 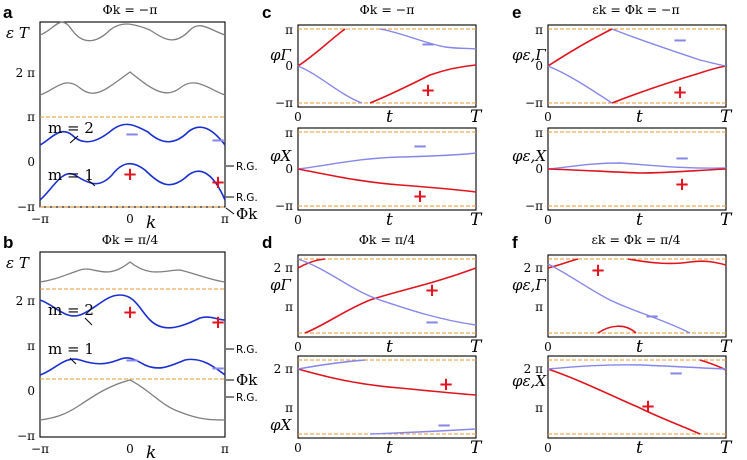 I want to click on b-sign-minus-center: −, so click(x=131, y=360).